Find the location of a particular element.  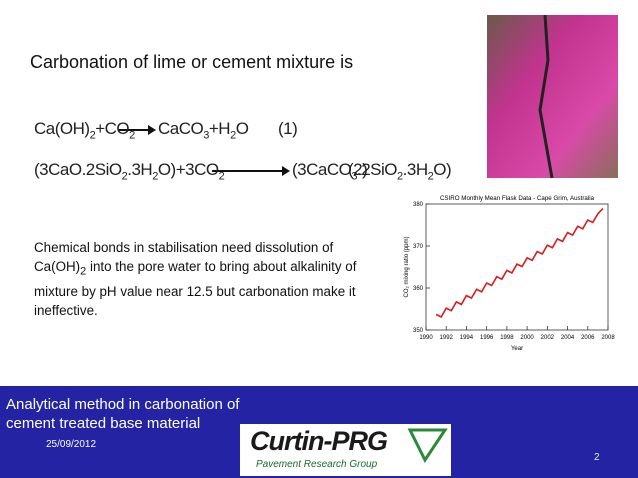

text-run: +CO is located at coordinates (112, 128).